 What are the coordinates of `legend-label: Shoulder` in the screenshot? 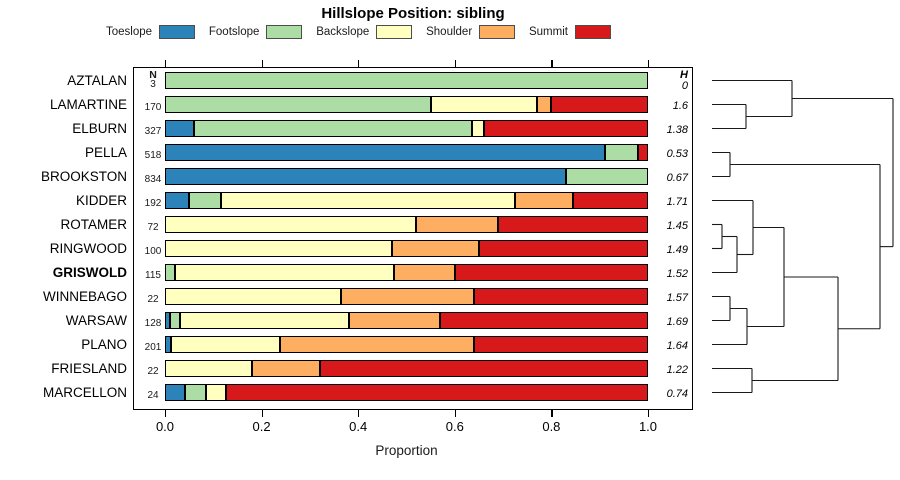 It's located at (449, 32).